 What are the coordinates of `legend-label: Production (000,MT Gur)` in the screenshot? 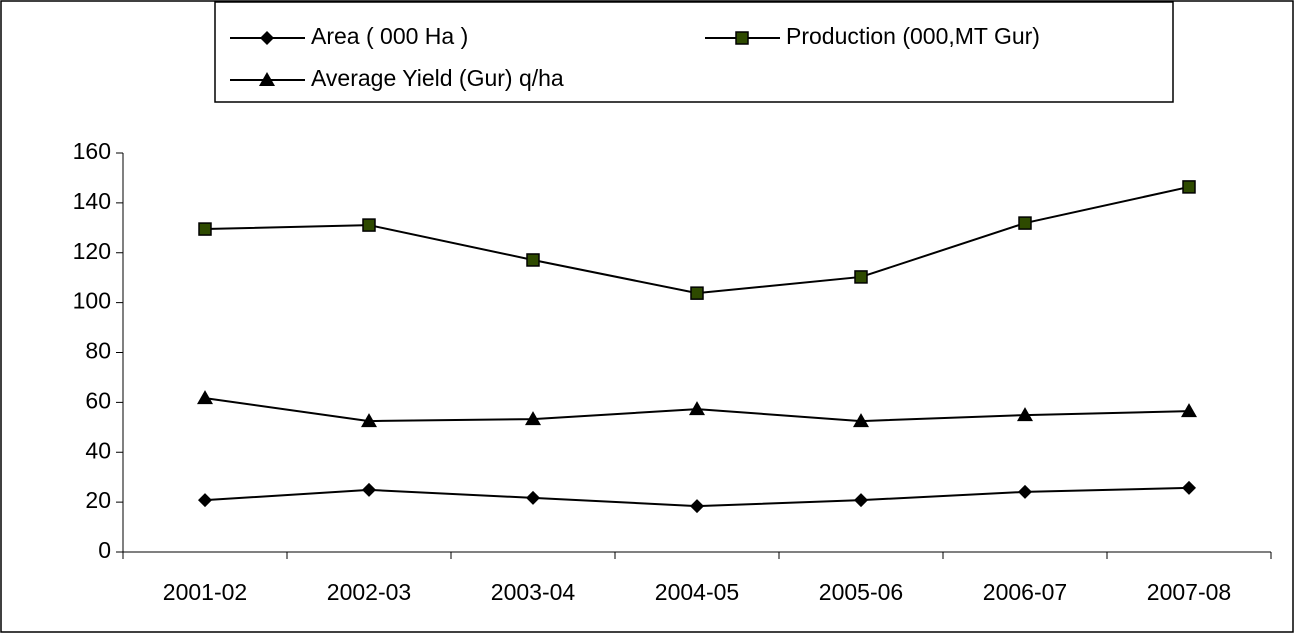 It's located at (913, 36).